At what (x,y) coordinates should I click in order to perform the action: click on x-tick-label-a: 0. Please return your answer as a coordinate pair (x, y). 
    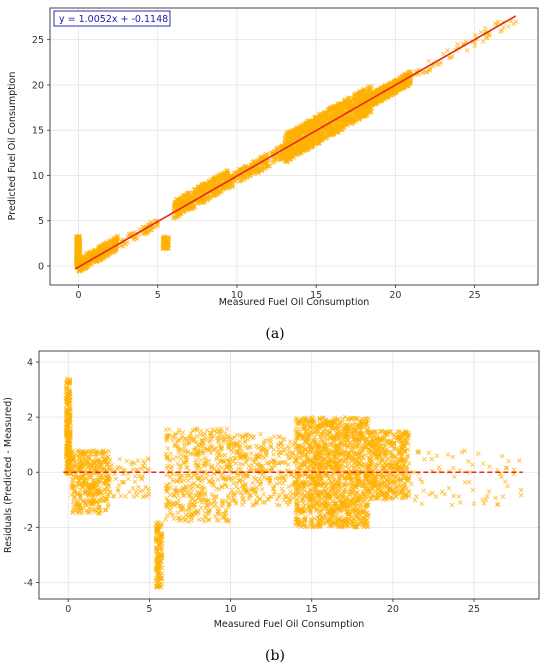
    Looking at the image, I should click on (78, 295).